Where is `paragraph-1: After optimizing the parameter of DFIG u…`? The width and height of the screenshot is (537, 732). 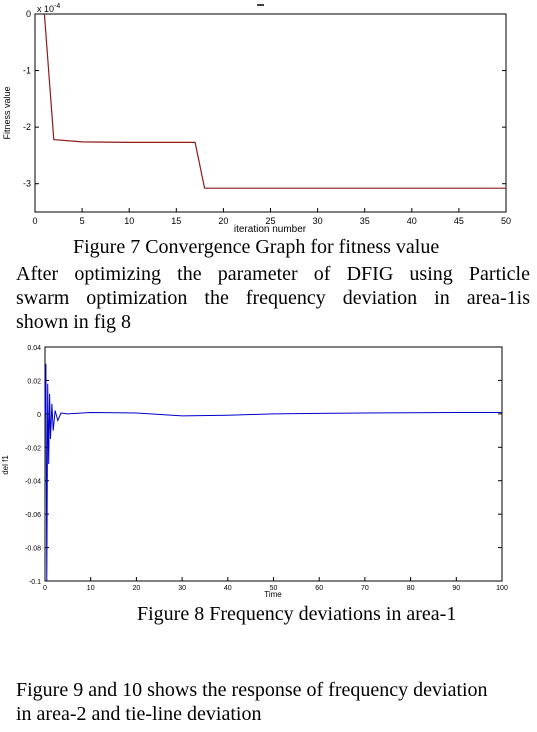
paragraph-1: After optimizing the parameter of DFIG u… is located at coordinates (273, 298).